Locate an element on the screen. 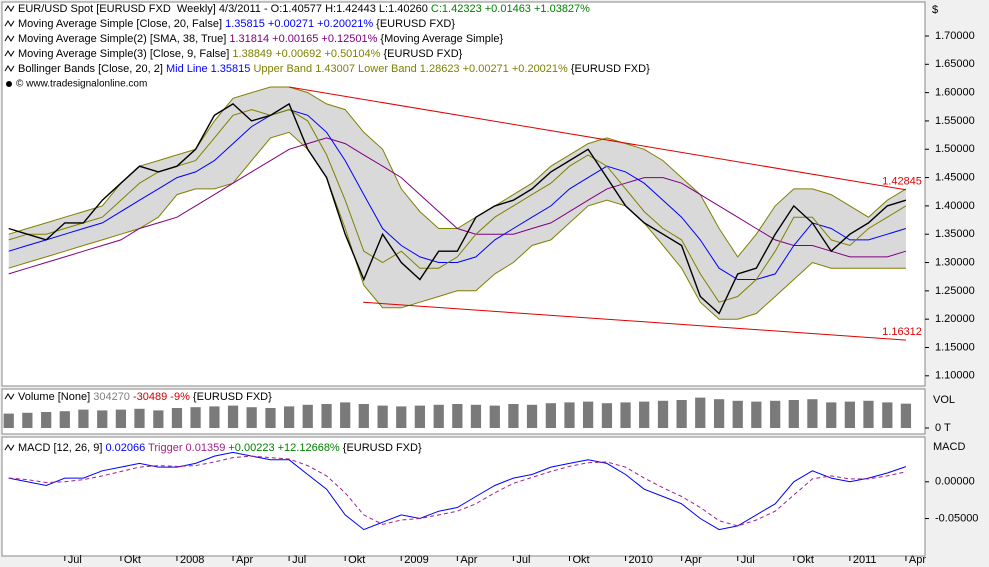 The image size is (989, 567). y-tick-label: 1.25000 is located at coordinates (955, 291).